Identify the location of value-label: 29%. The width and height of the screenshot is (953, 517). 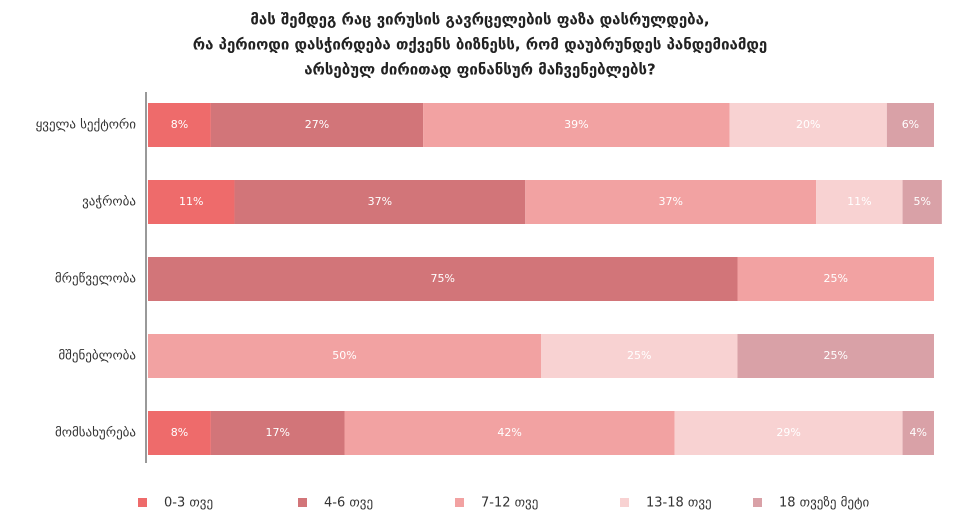
(788, 432).